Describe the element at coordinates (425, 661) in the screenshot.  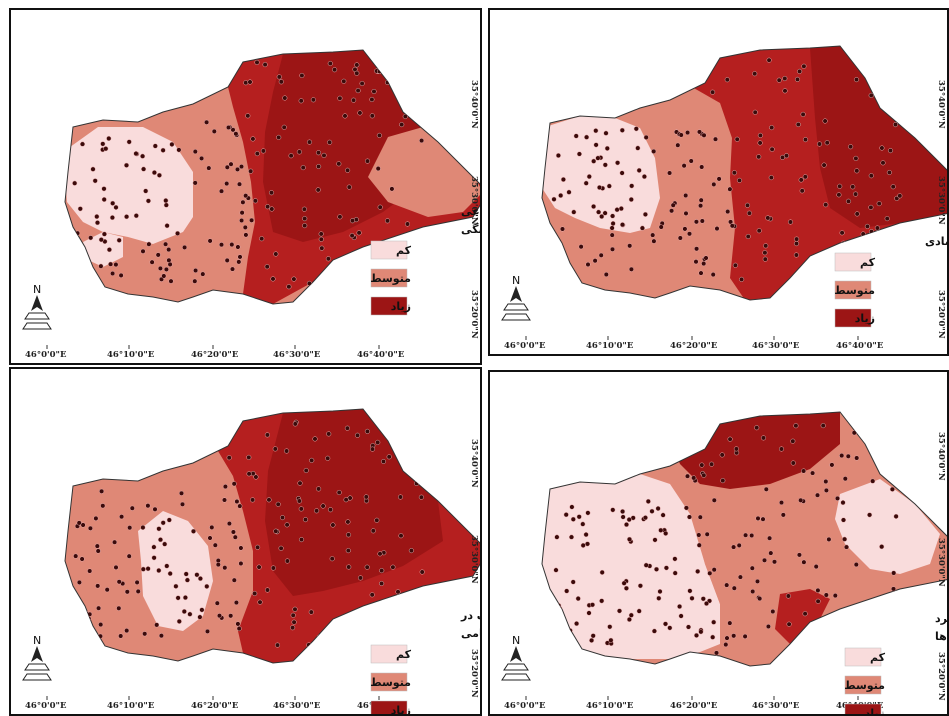
I see `legend: ضعف در عملکرد نیروی انتظامی کم متوسط زیاد` at that location.